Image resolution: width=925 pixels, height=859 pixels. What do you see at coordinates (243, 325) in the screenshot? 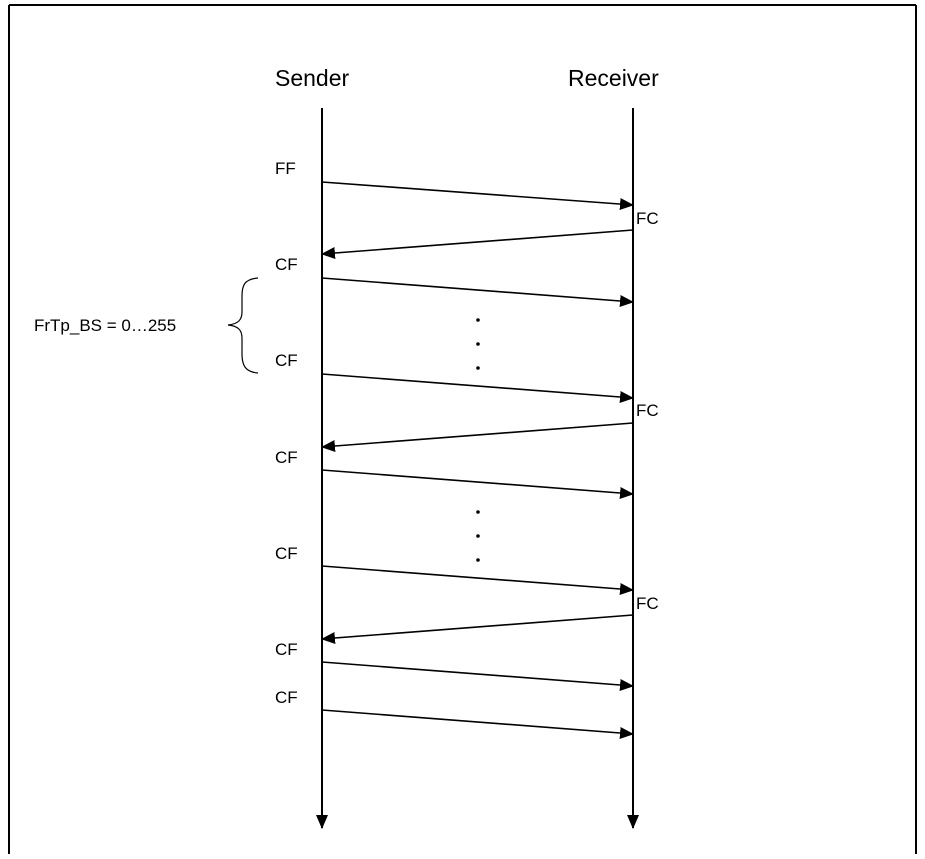
I see `block-size-brace` at bounding box center [243, 325].